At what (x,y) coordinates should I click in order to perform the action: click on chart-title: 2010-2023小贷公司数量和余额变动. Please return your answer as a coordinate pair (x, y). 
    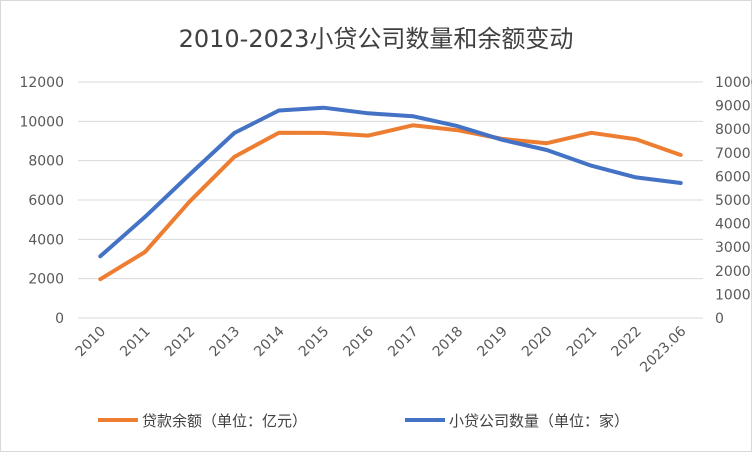
    Looking at the image, I should click on (376, 39).